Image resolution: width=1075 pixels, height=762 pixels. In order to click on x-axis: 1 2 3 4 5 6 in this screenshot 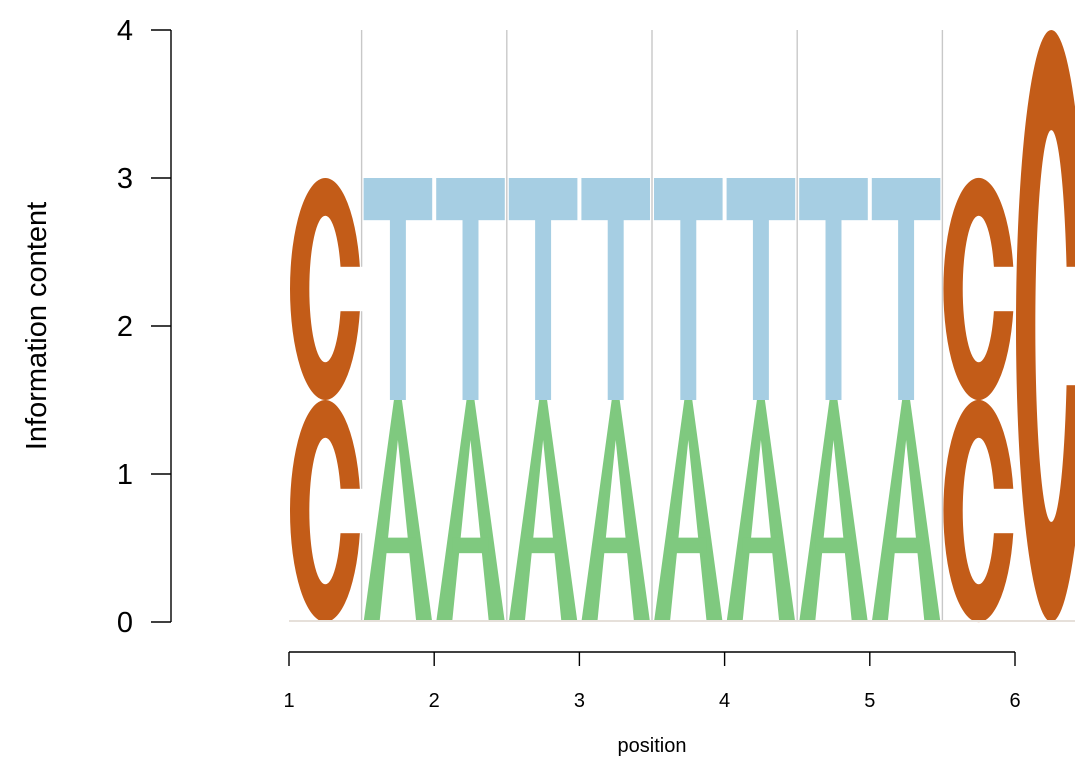, I will do `click(652, 681)`.